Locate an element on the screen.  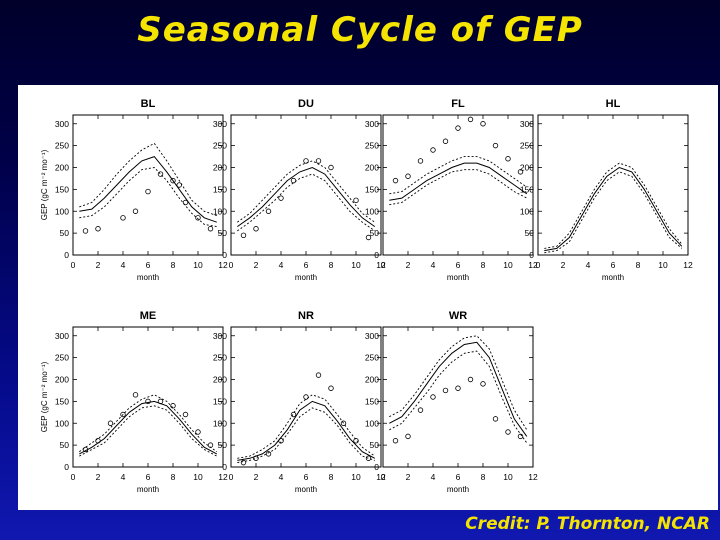
panel-fl: FL 0 50 100 150 200 250 300 0 2 4 6 8 10 12 month is located at coordinates (451, 190).